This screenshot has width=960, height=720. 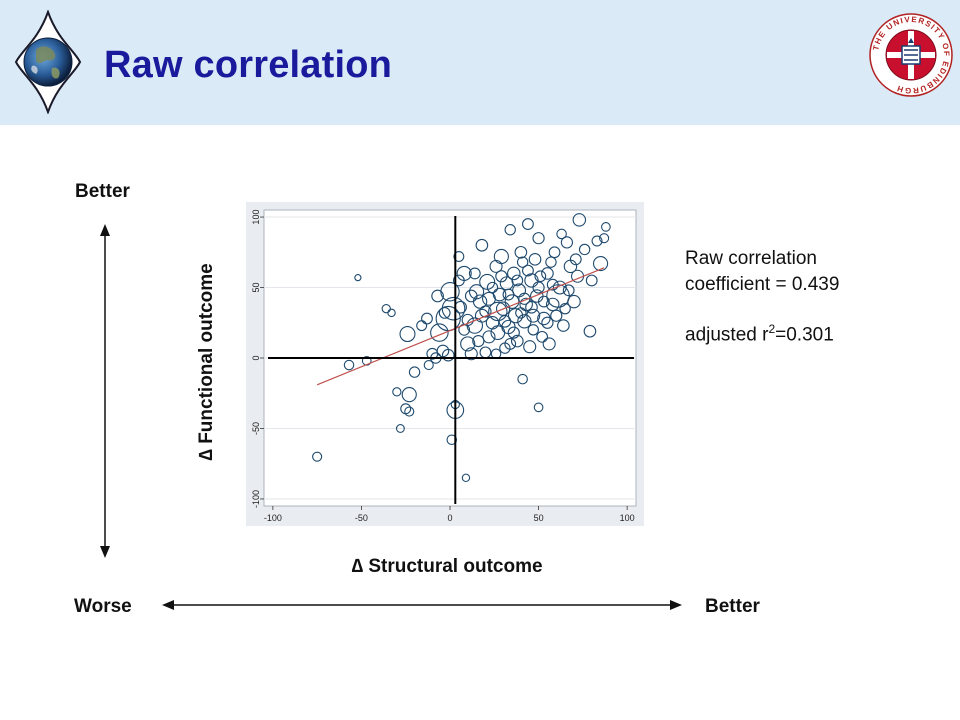 I want to click on x-tick-label: 100, so click(x=627, y=518).